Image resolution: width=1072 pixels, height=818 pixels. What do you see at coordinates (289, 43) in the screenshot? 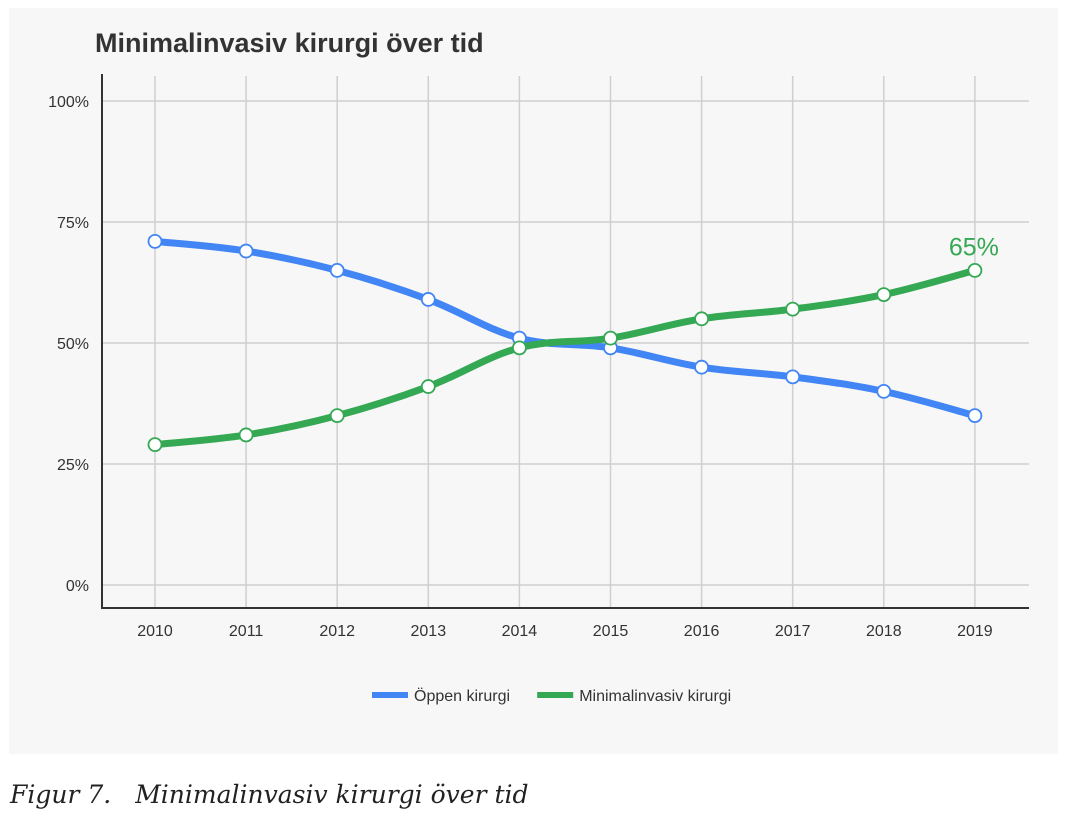
I see `chart-title: Minimalinvasiv kirurgi över tid` at bounding box center [289, 43].